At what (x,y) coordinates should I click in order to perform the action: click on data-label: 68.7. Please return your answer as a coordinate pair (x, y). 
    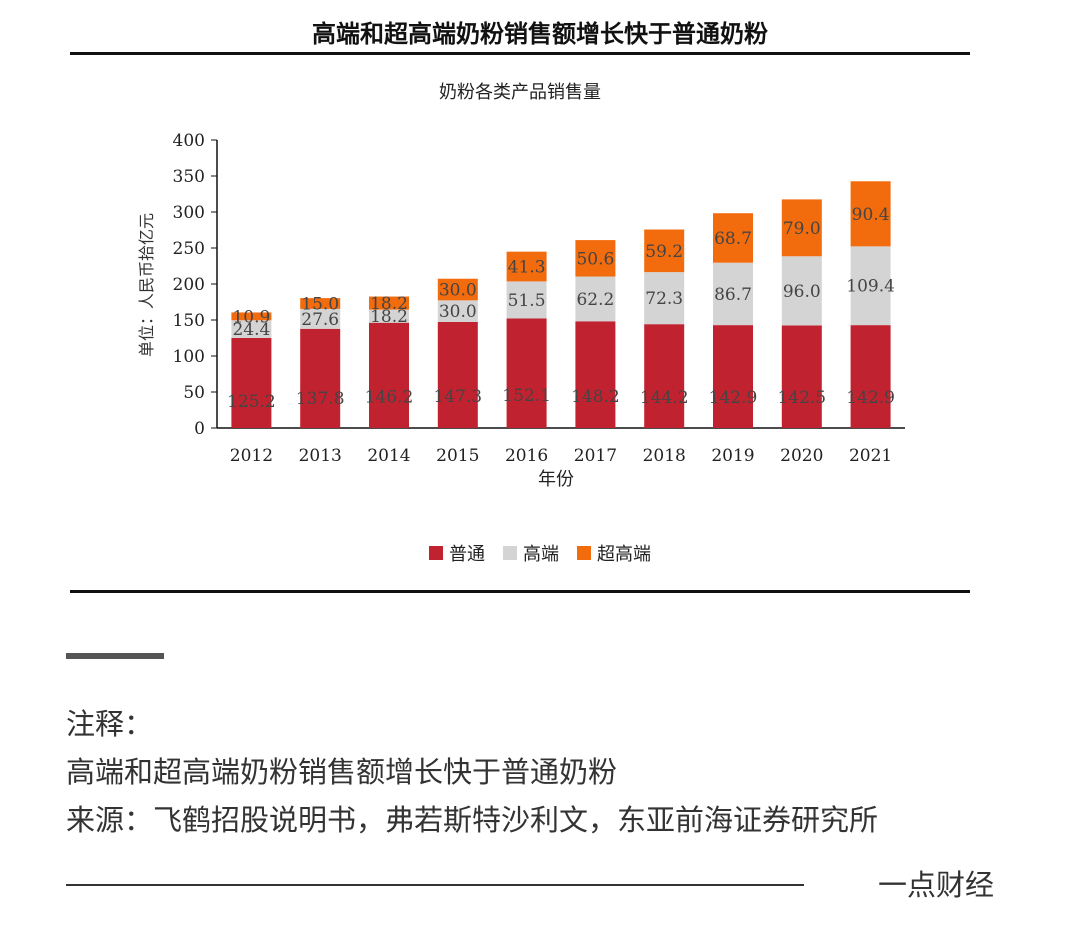
    Looking at the image, I should click on (733, 239).